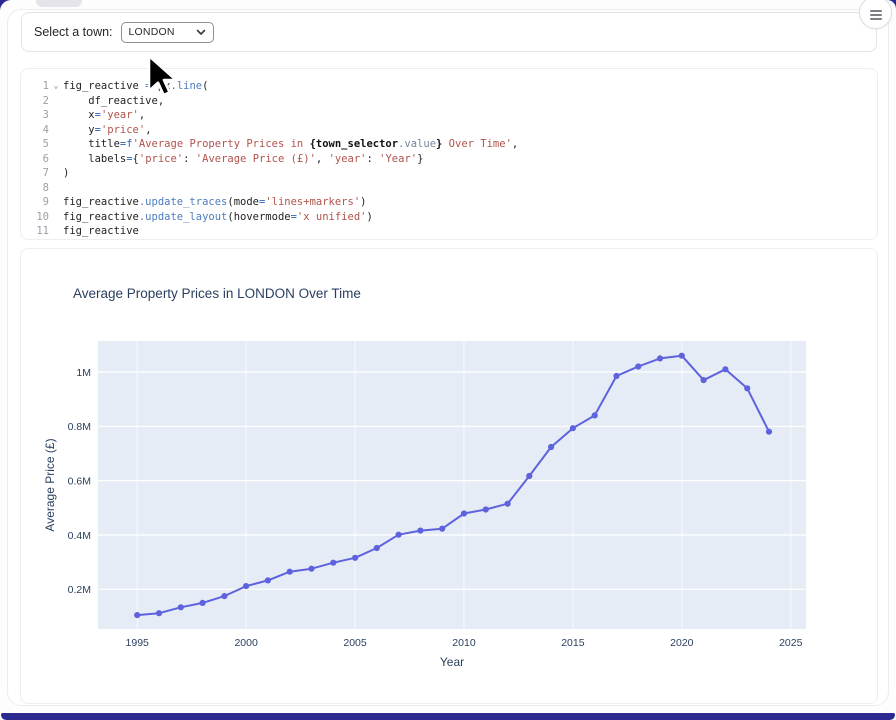  Describe the element at coordinates (791, 643) in the screenshot. I see `x-tick-label: 2025` at that location.